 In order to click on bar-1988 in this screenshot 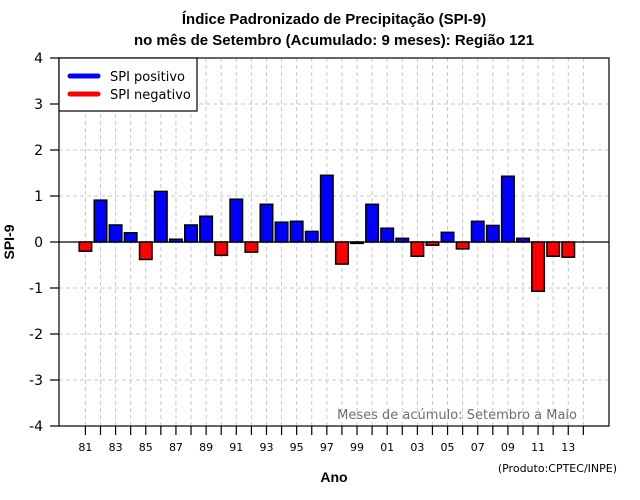, I will do `click(191, 233)`.